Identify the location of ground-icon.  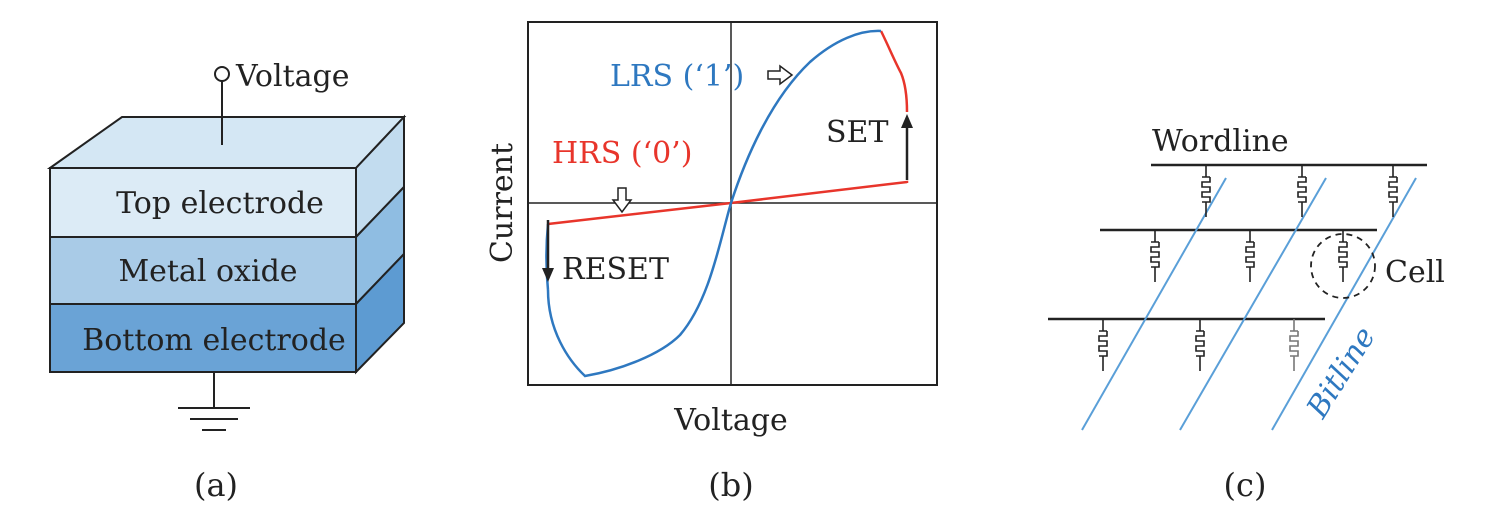
(214, 401).